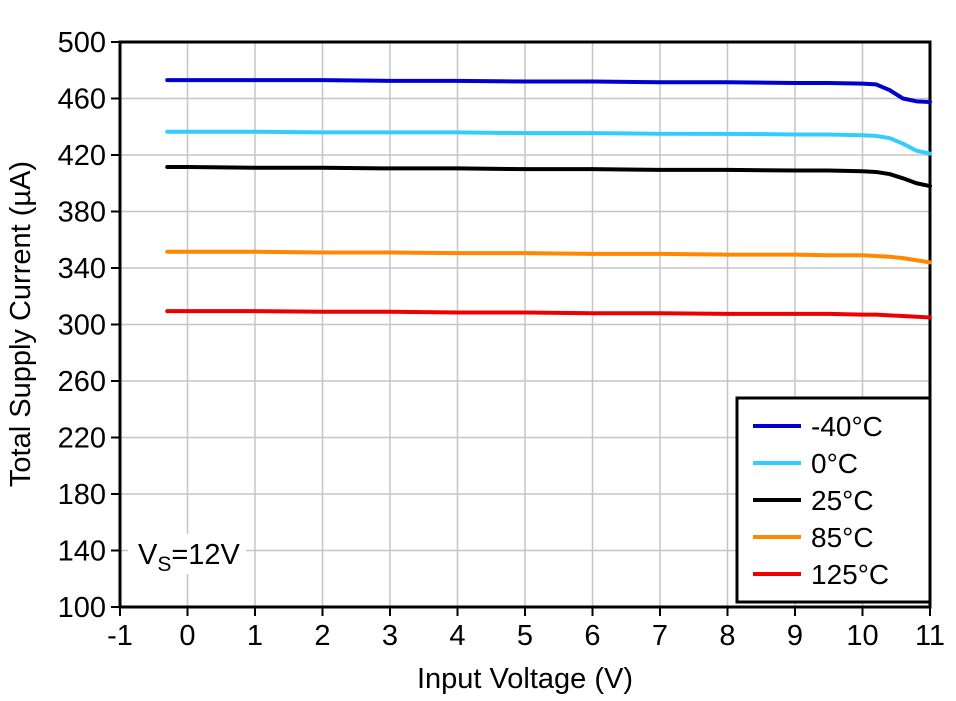 The height and width of the screenshot is (701, 956). I want to click on legend-entry-0c: 0°C, so click(805, 463).